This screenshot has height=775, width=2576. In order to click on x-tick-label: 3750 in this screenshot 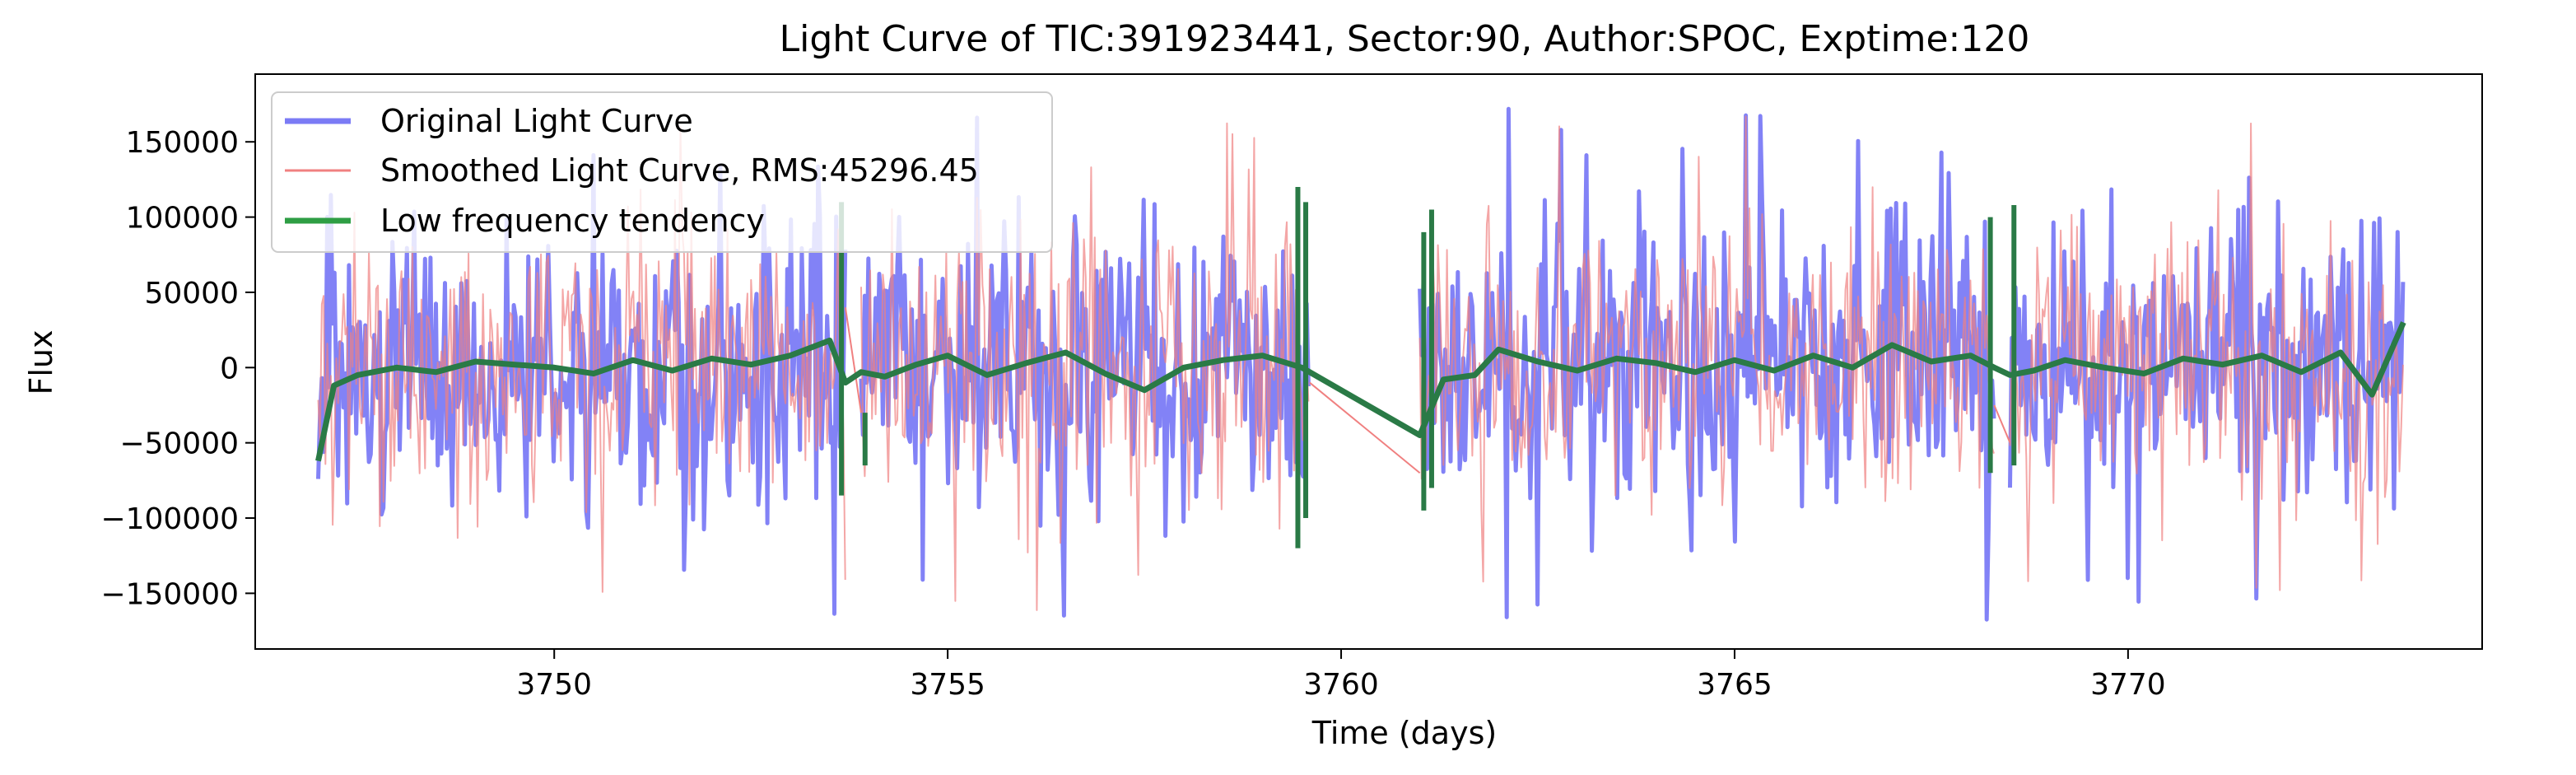, I will do `click(554, 685)`.